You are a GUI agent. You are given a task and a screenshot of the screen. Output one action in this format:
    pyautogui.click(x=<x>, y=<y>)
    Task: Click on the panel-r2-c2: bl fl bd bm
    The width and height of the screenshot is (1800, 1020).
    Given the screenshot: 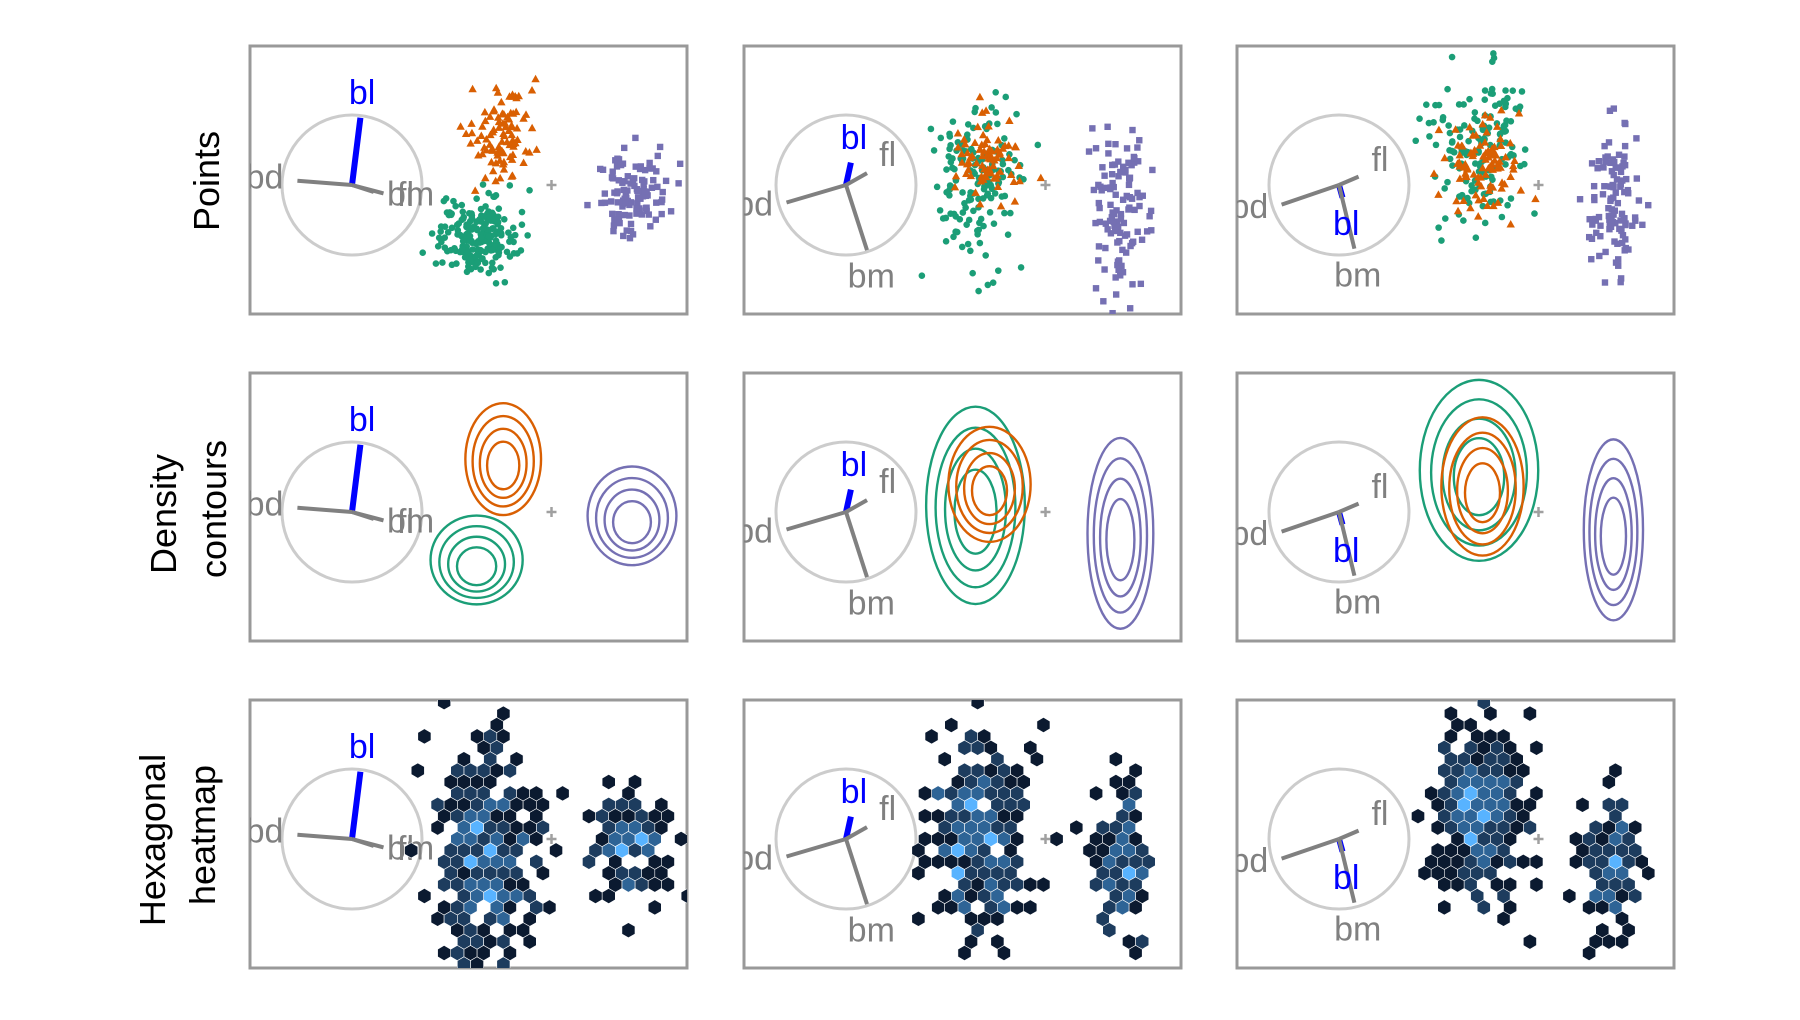 What is the action you would take?
    pyautogui.click(x=962, y=507)
    